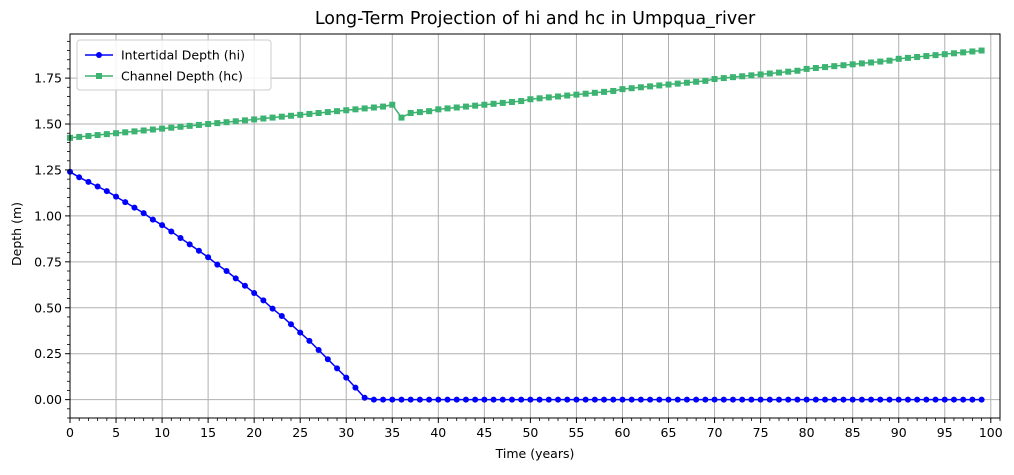  Describe the element at coordinates (48, 353) in the screenshot. I see `y-tick-label: 0.25` at that location.